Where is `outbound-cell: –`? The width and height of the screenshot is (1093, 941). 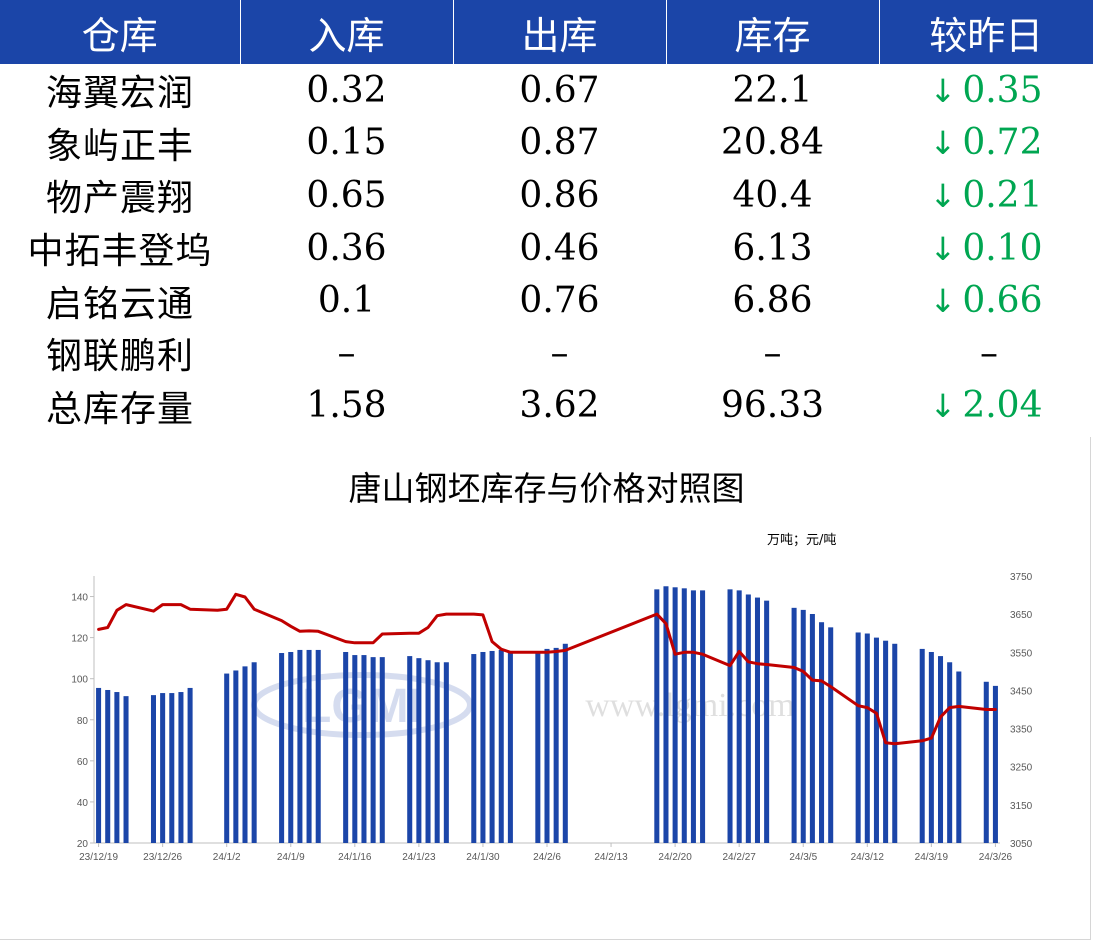 outbound-cell: – is located at coordinates (559, 353).